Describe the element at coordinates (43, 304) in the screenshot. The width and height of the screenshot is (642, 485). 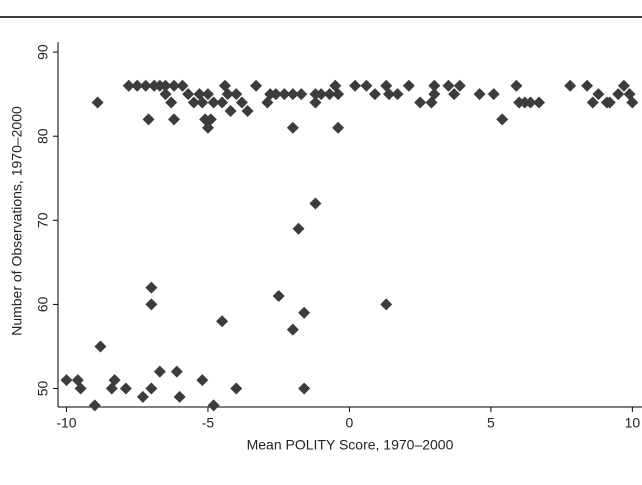
I see `y-tick-label: 60` at that location.